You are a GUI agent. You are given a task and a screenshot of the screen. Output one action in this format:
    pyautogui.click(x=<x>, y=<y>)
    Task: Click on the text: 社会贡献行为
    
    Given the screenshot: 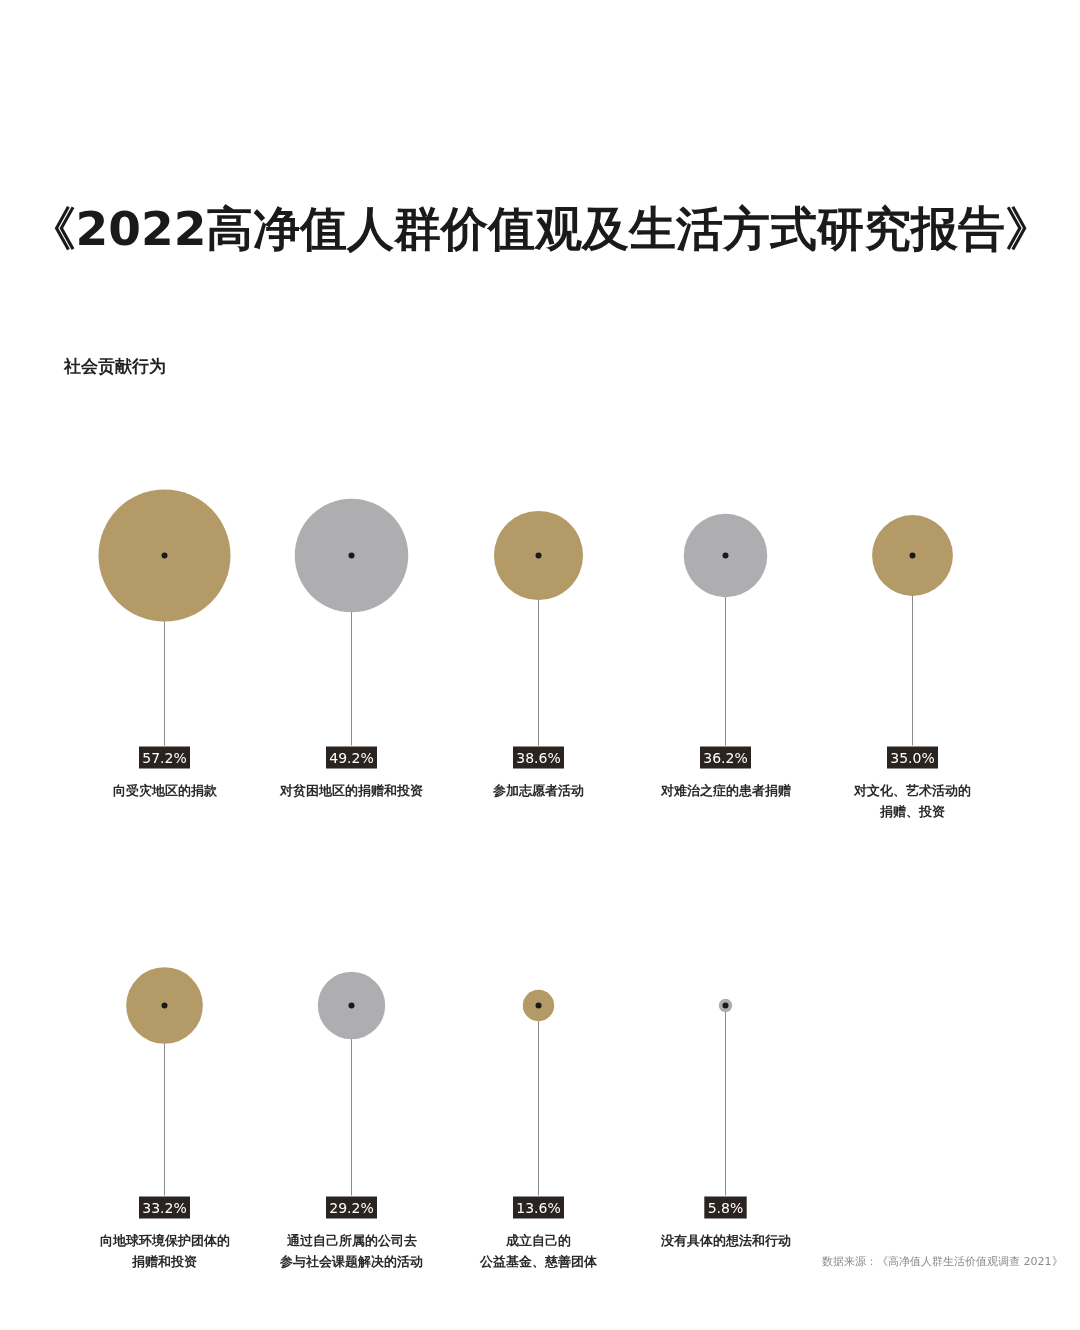 What is the action you would take?
    pyautogui.click(x=114, y=365)
    